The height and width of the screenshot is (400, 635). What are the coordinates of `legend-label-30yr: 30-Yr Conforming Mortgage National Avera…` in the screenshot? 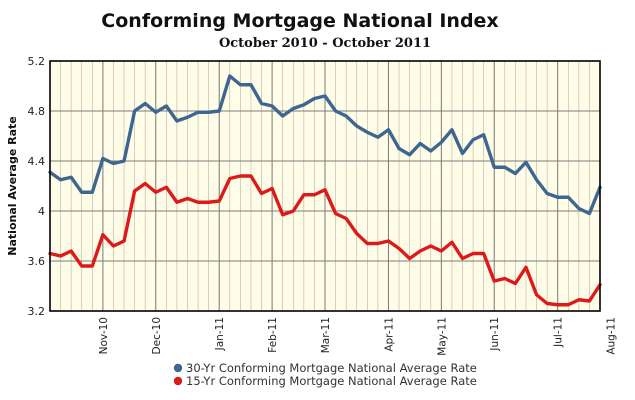 It's located at (331, 368).